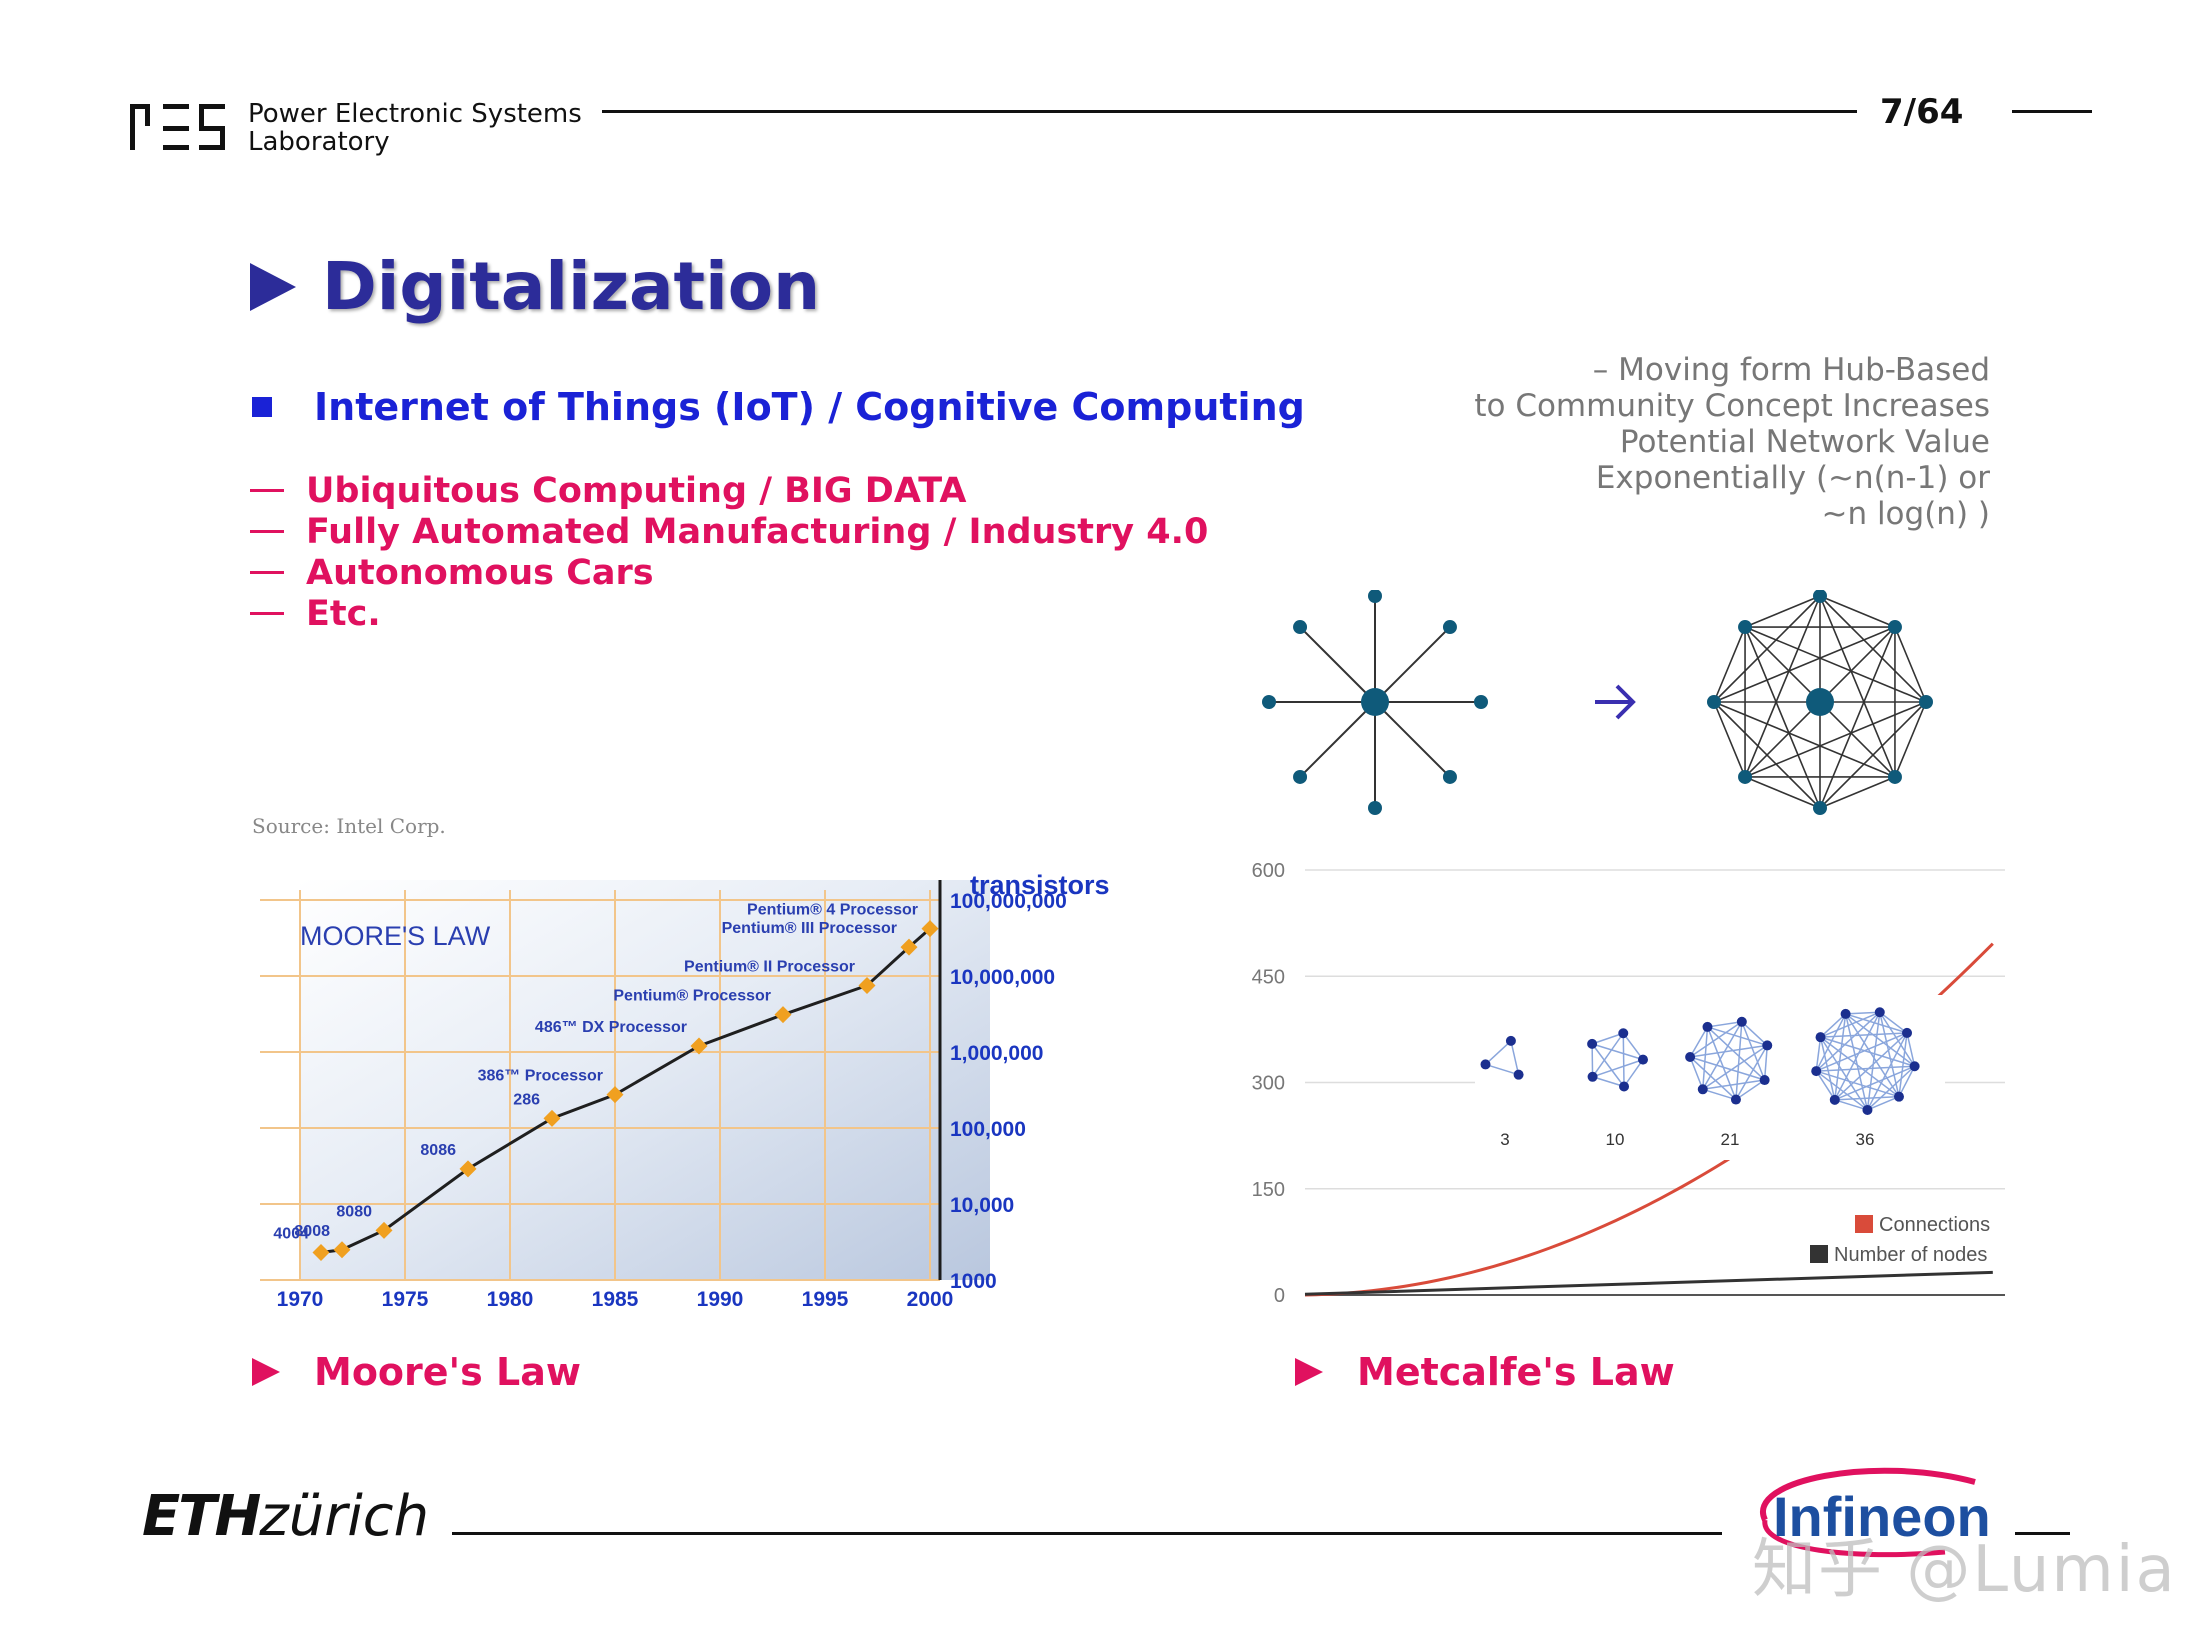 This screenshot has width=2200, height=1643. I want to click on eth-logo-rest: zürich, so click(344, 1516).